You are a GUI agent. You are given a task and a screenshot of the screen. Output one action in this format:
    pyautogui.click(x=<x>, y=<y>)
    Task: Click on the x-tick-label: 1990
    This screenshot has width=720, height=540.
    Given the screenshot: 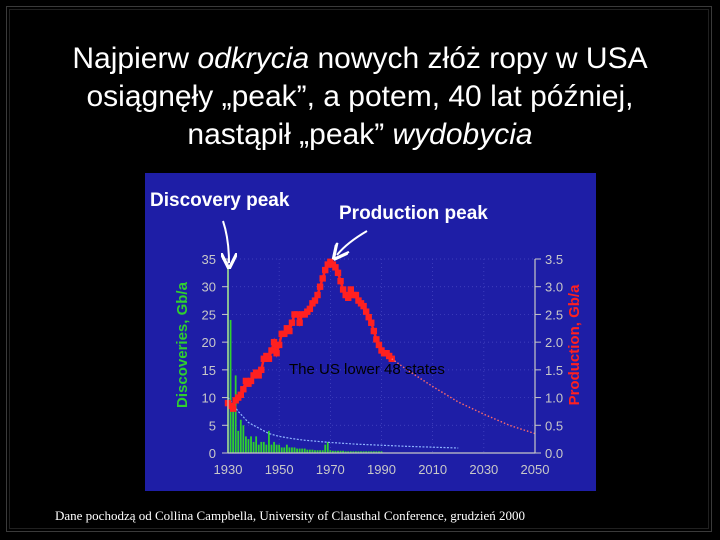 What is the action you would take?
    pyautogui.click(x=381, y=469)
    